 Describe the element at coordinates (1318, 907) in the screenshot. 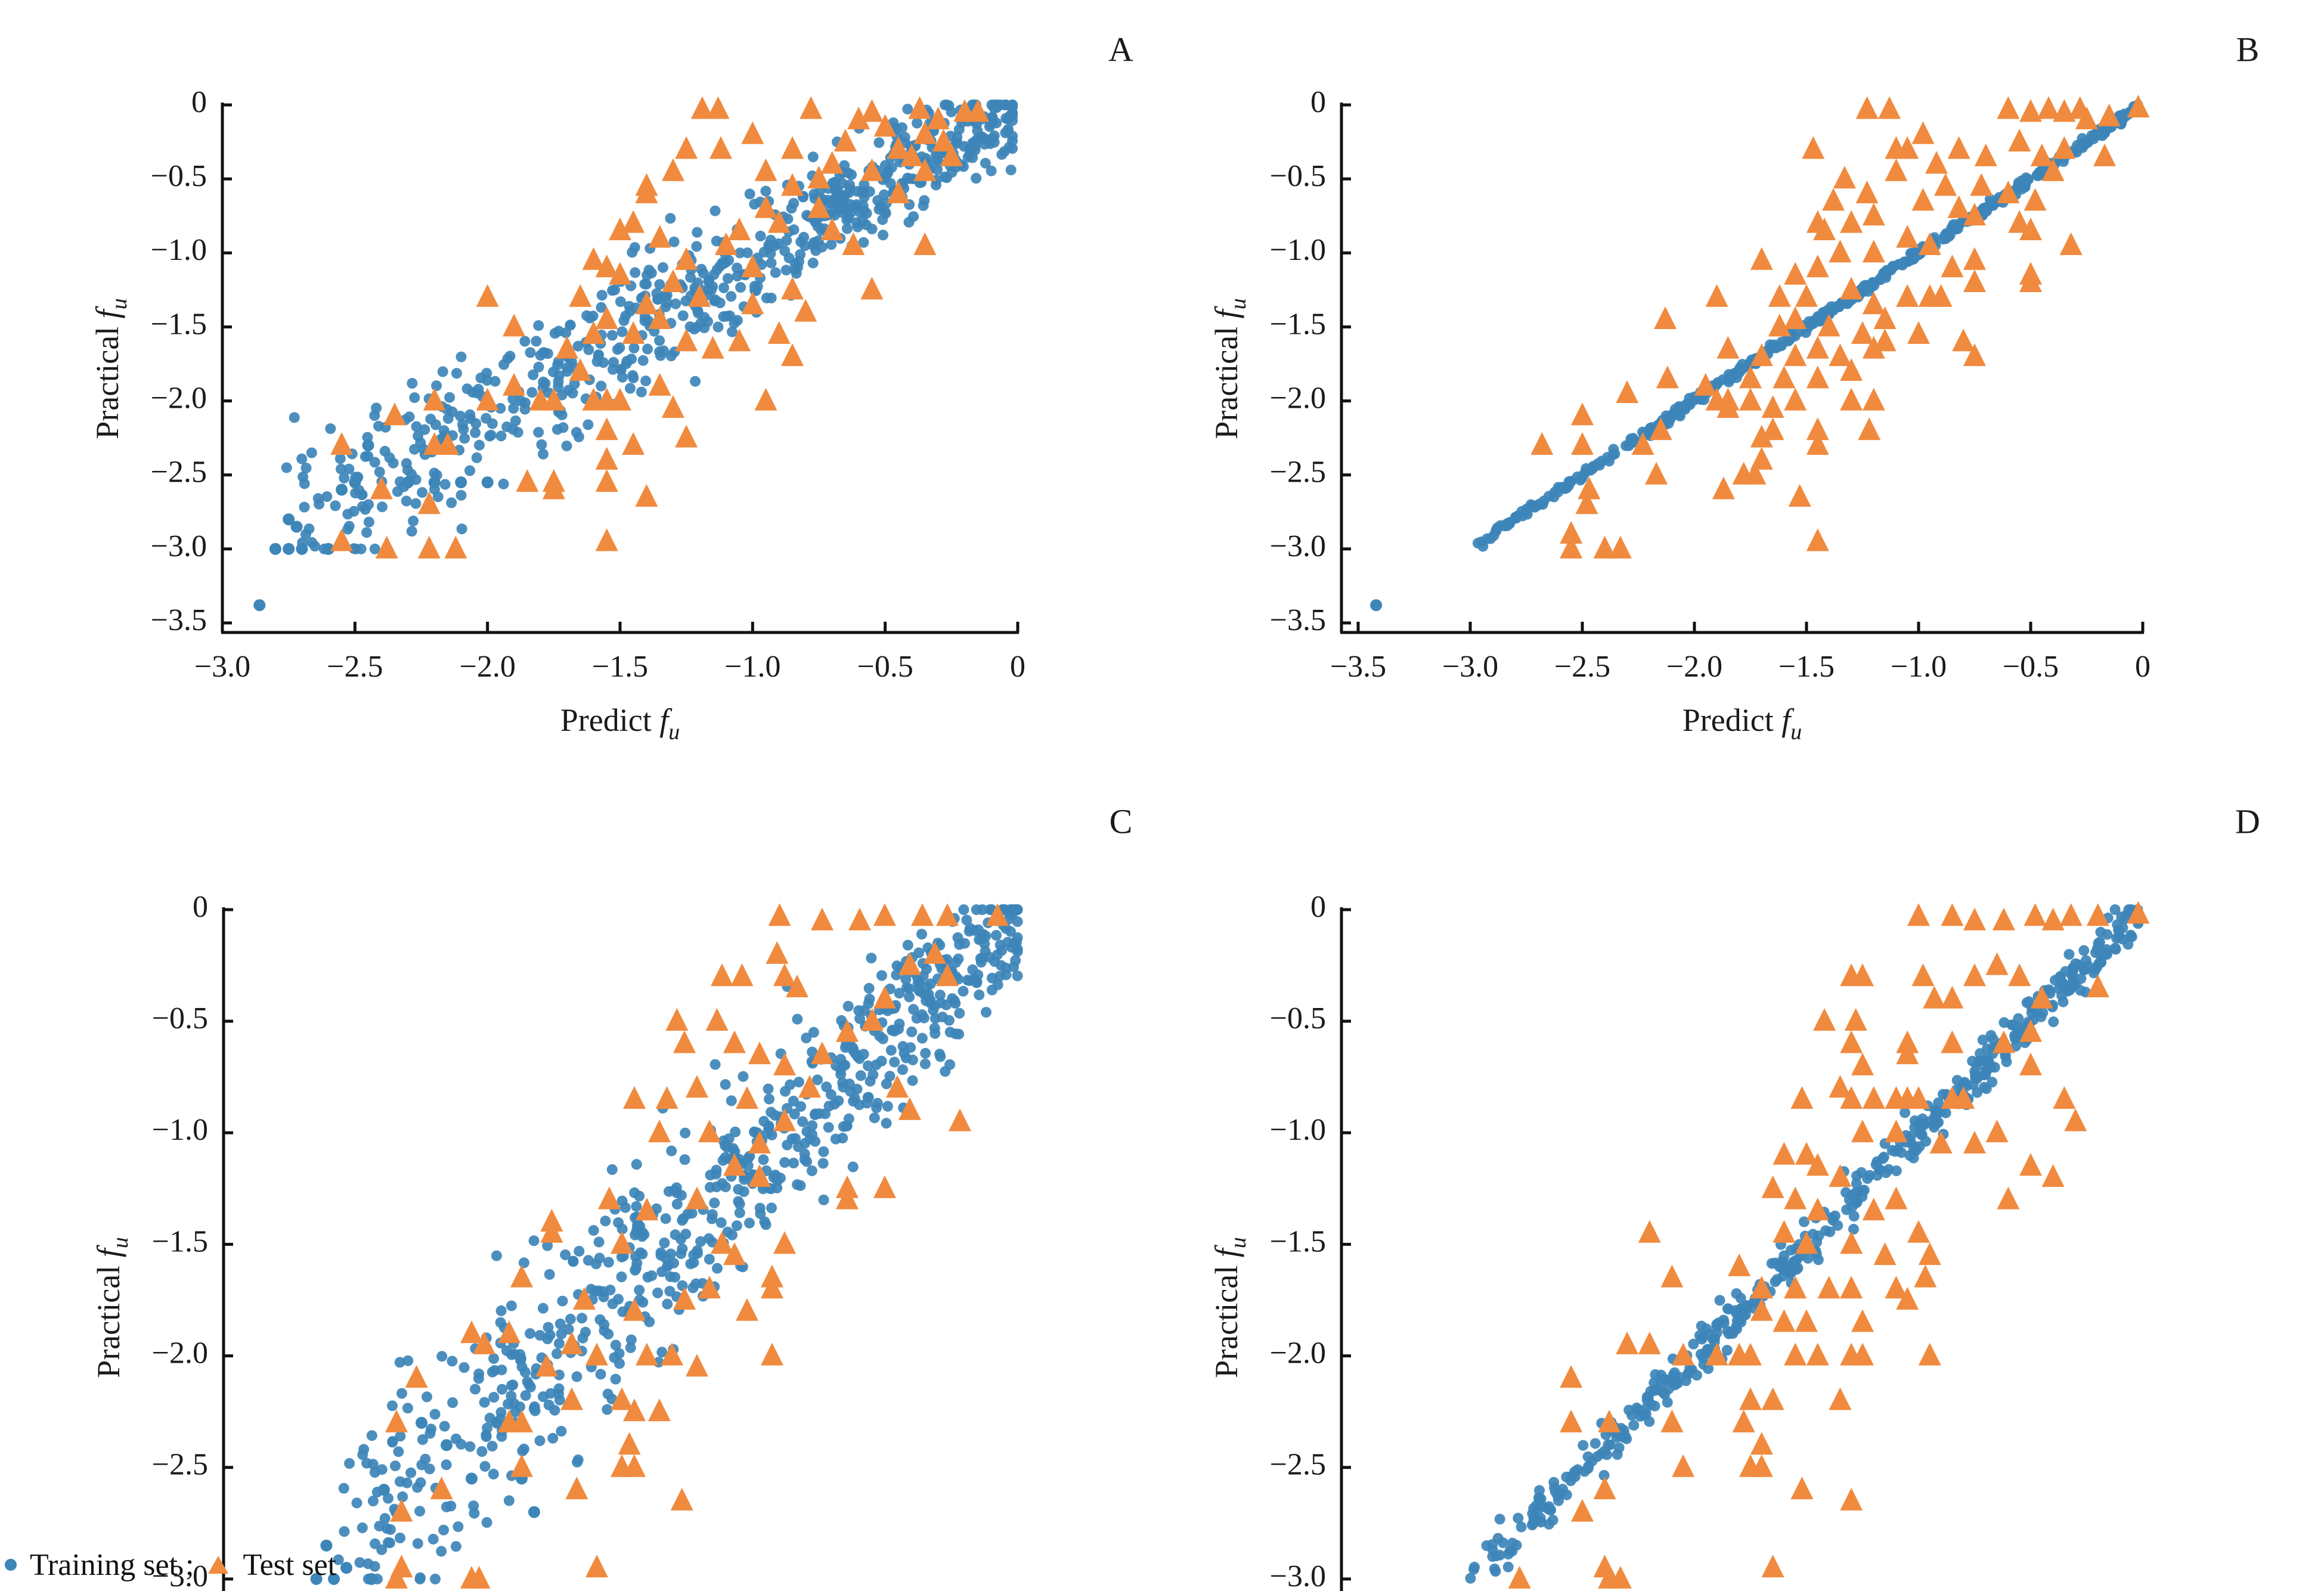

I see `y-tick-label: 0` at that location.